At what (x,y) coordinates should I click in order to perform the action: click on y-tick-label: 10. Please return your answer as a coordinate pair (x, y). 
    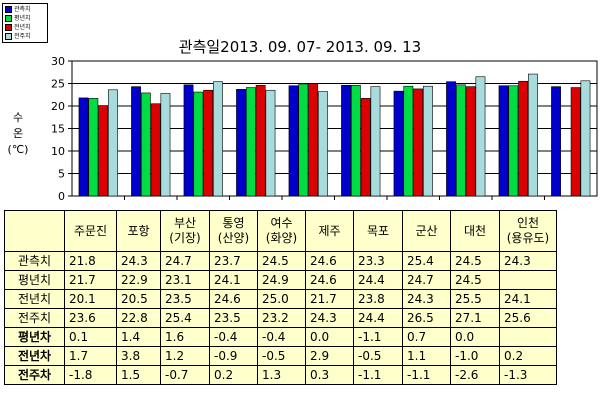
    Looking at the image, I should click on (58, 151).